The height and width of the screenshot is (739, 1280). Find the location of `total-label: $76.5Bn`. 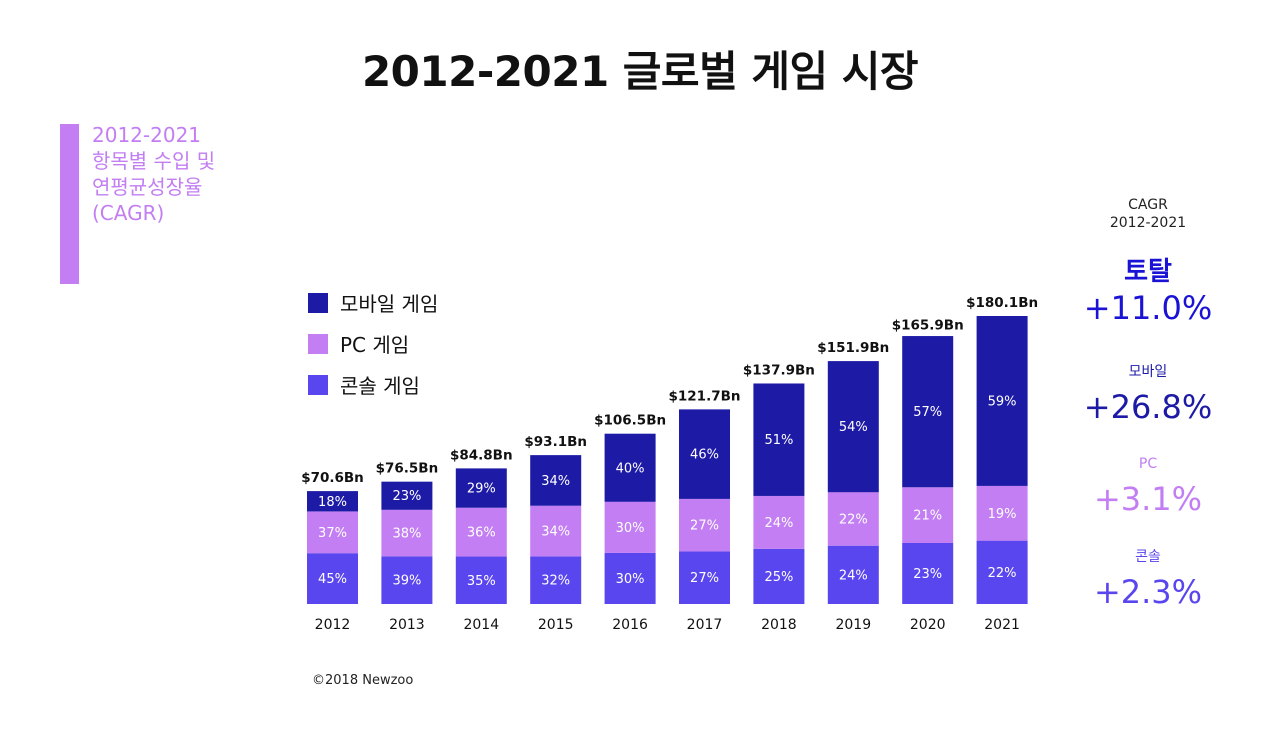

total-label: $76.5Bn is located at coordinates (407, 469).